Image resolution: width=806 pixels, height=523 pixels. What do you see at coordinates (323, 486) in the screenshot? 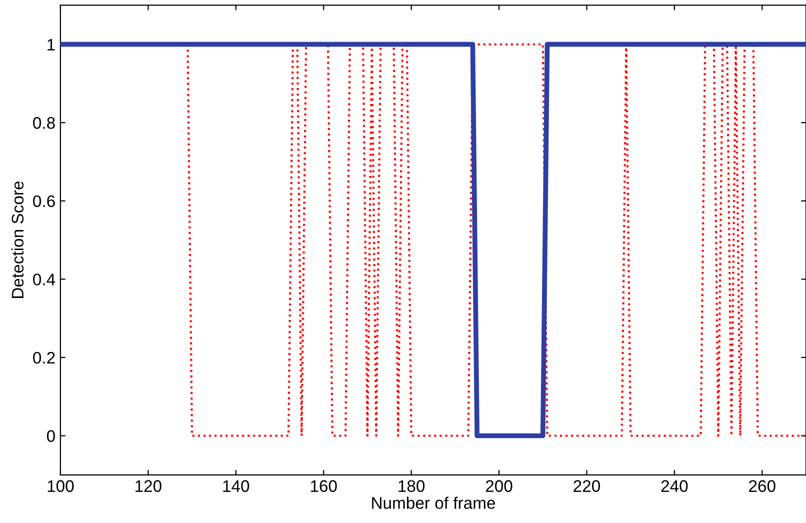
I see `x-tick-label: 160` at bounding box center [323, 486].